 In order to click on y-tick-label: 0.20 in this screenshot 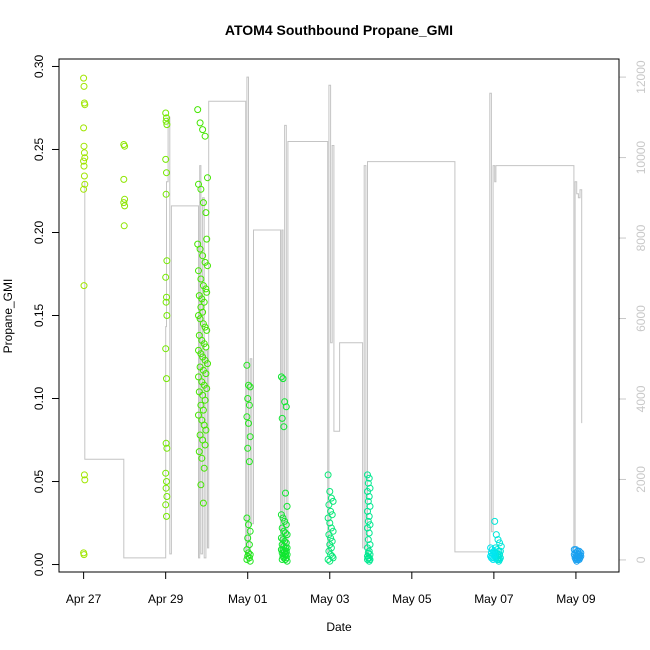, I will do `click(39, 232)`.